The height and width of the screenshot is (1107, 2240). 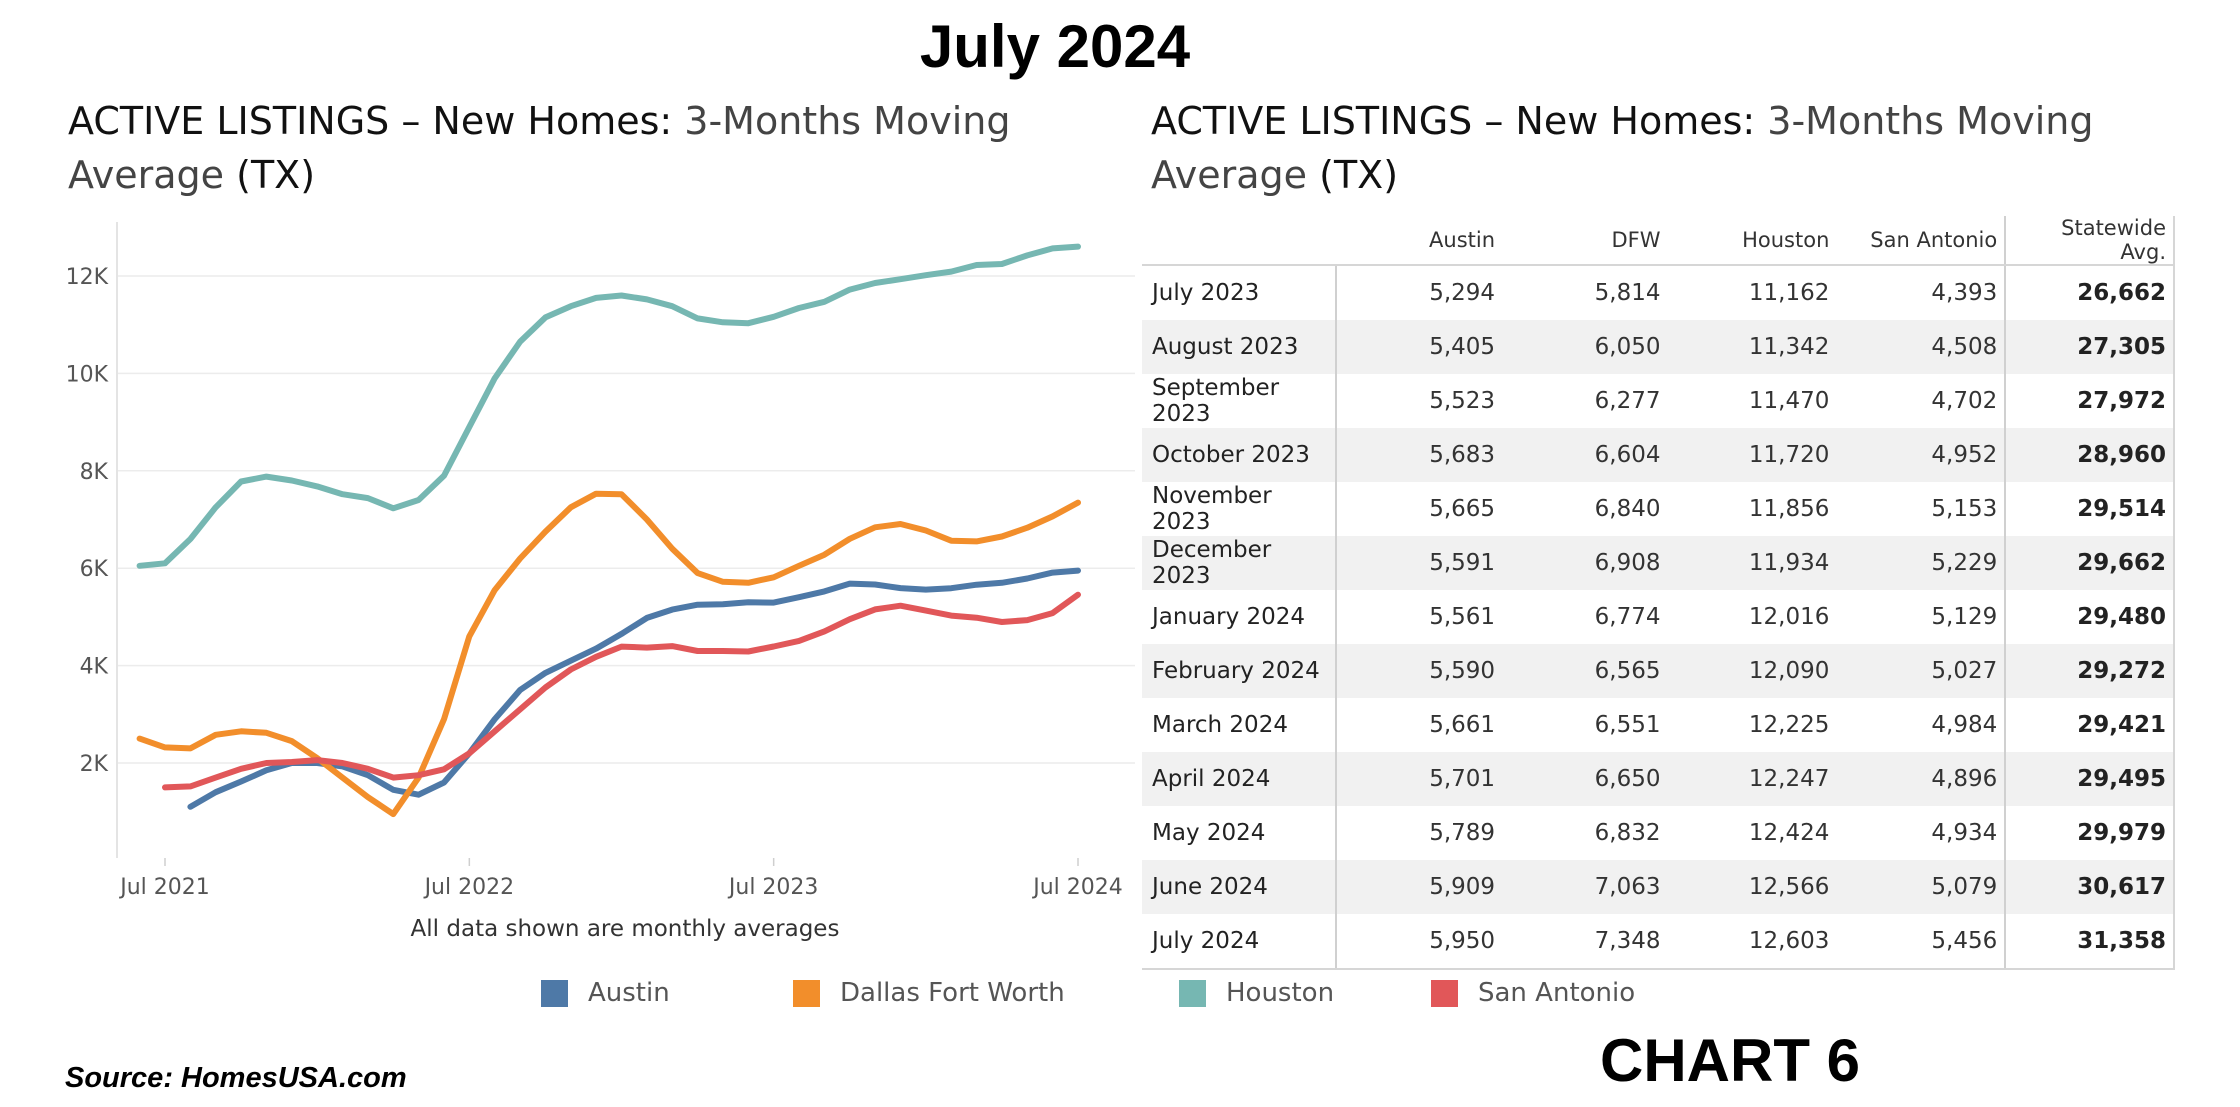 I want to click on x-axis-ticks: Jul 2021 Jul 2022 Jul 2023 Jul 2024, so click(x=620, y=879).